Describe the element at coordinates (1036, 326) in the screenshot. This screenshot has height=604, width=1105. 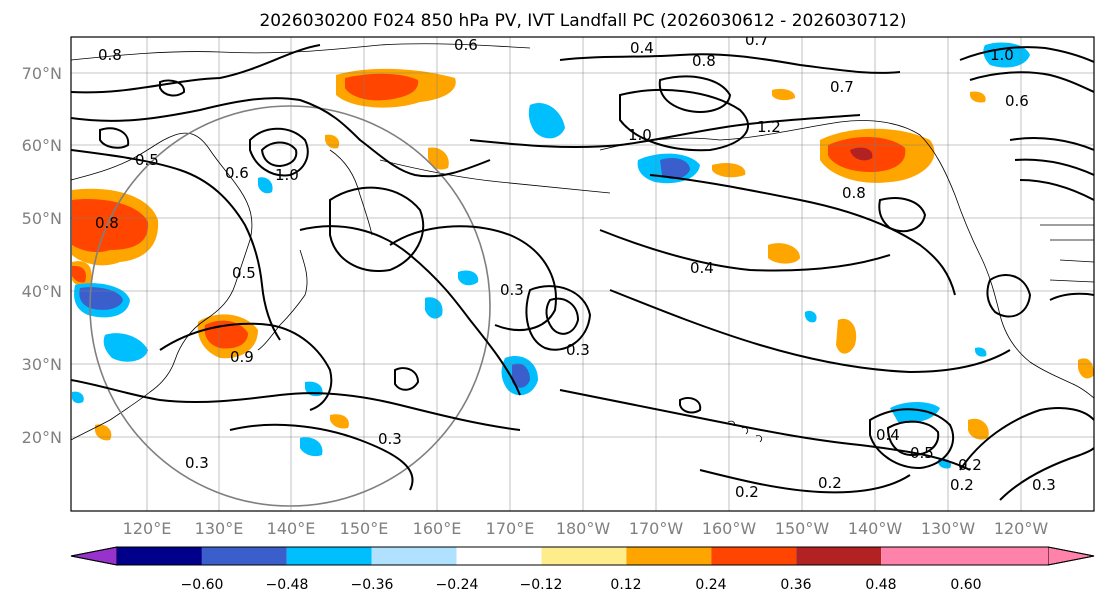
I see `north-america-coastline` at that location.